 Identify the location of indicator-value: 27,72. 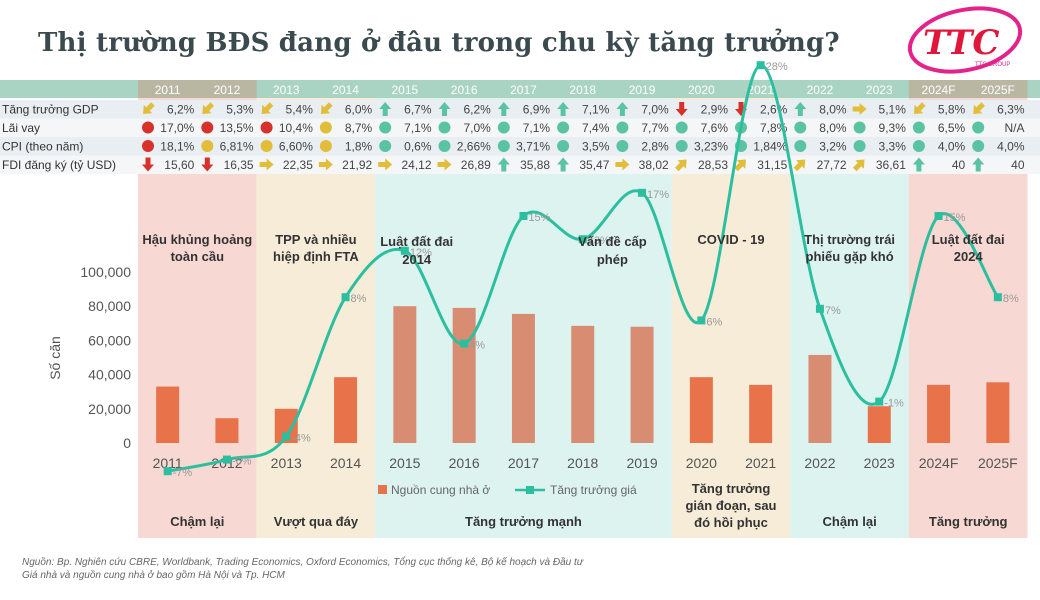
(832, 165).